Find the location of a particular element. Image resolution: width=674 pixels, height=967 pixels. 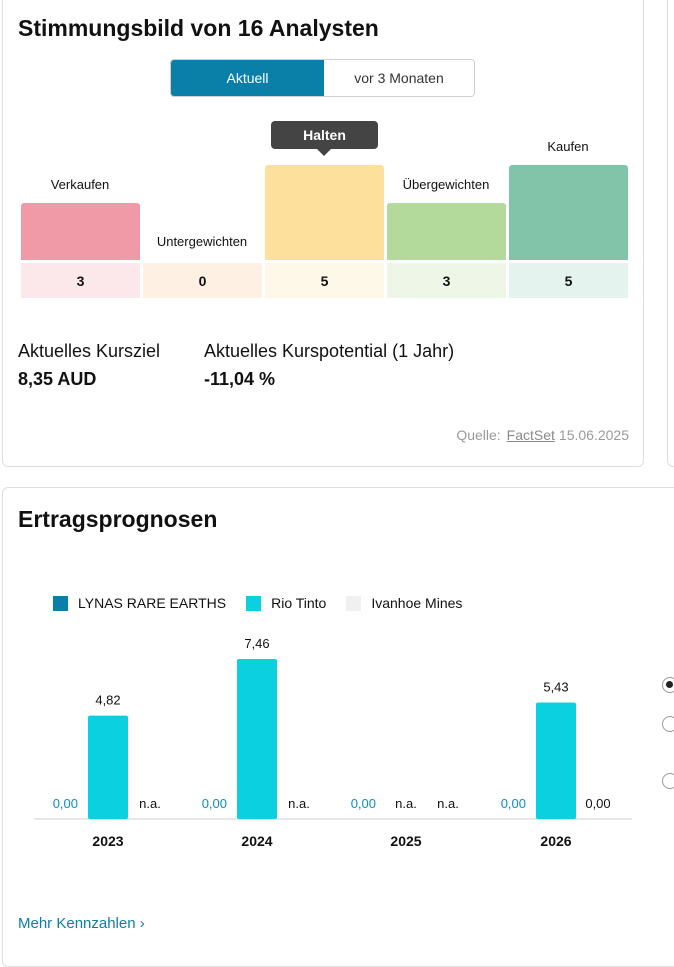

legend-label-lynas: LYNAS RARE EARTHS is located at coordinates (152, 603).